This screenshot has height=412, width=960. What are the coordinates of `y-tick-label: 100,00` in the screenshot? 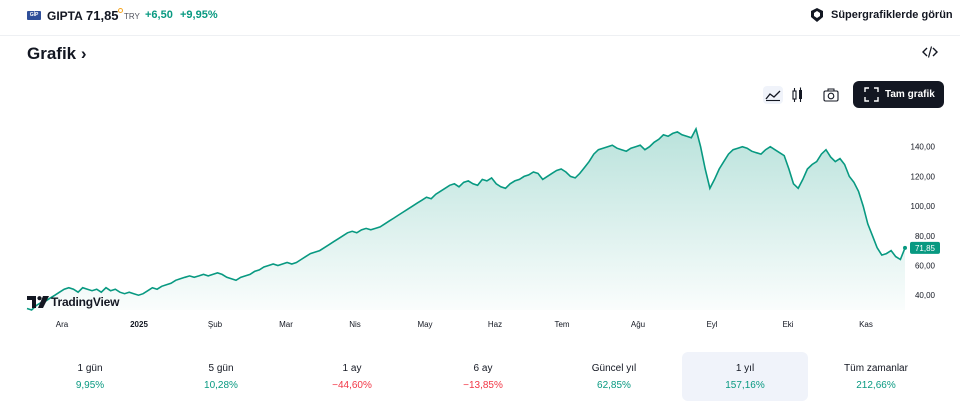 It's located at (923, 206).